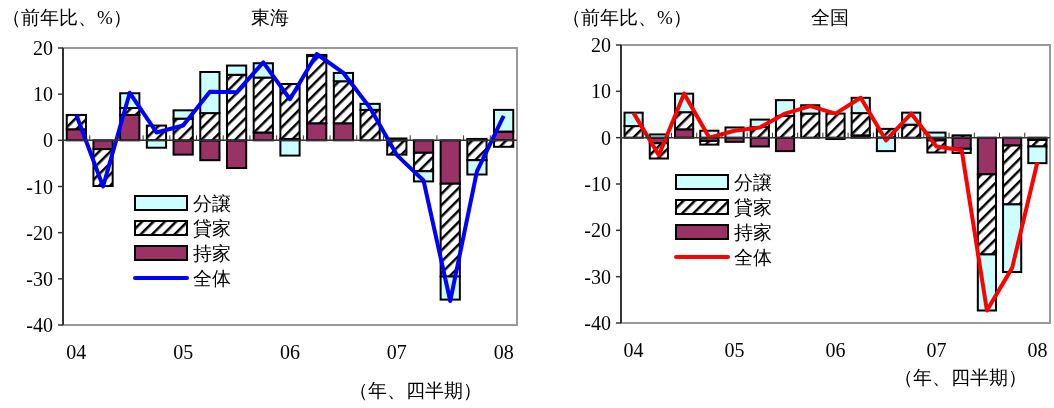  I want to click on chart-title: 全国, so click(830, 17).